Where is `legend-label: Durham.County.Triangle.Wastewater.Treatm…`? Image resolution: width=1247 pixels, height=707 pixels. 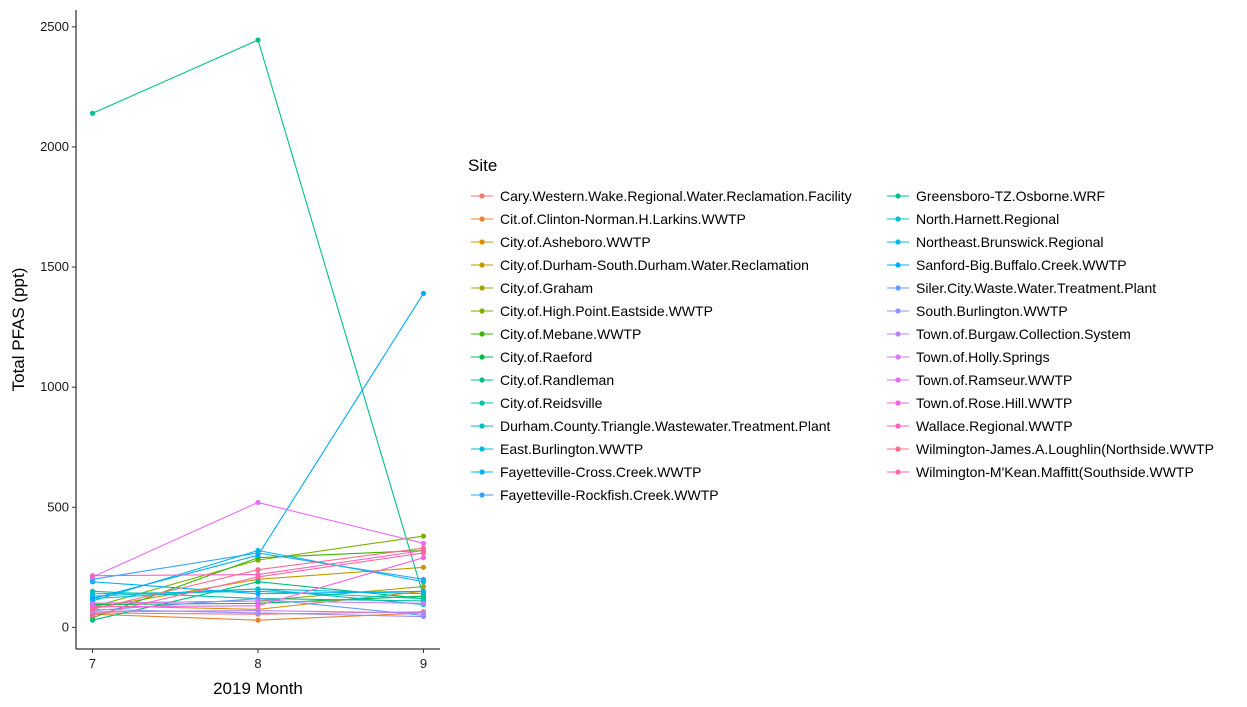
legend-label: Durham.County.Triangle.Wastewater.Treatm… is located at coordinates (665, 426).